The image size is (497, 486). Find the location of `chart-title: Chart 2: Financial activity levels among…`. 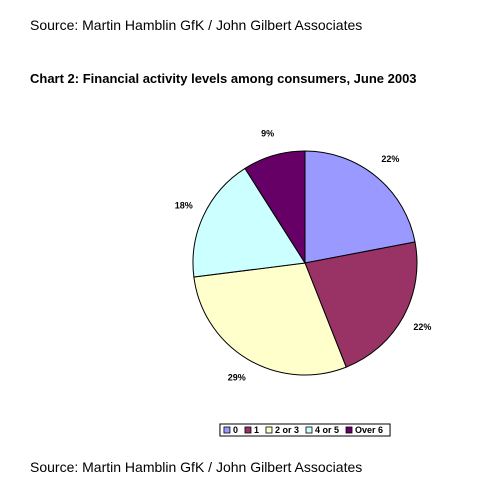

chart-title: Chart 2: Financial activity levels among… is located at coordinates (223, 78).